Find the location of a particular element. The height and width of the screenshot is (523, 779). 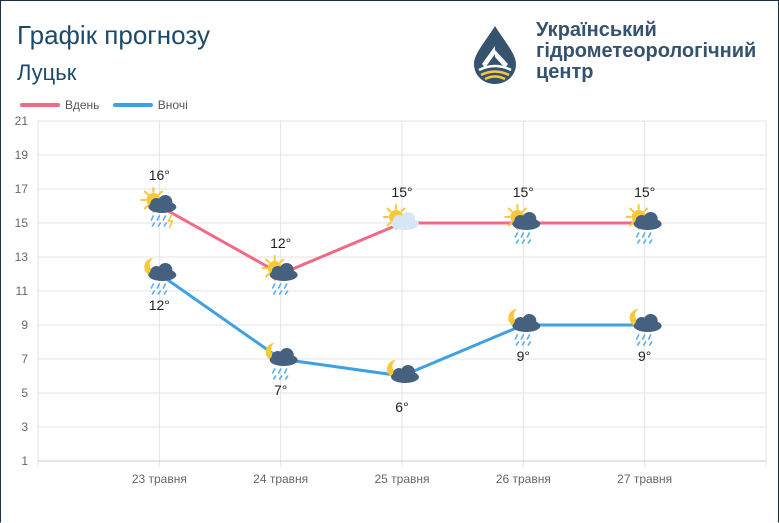

city-name: Луцьк is located at coordinates (47, 72).